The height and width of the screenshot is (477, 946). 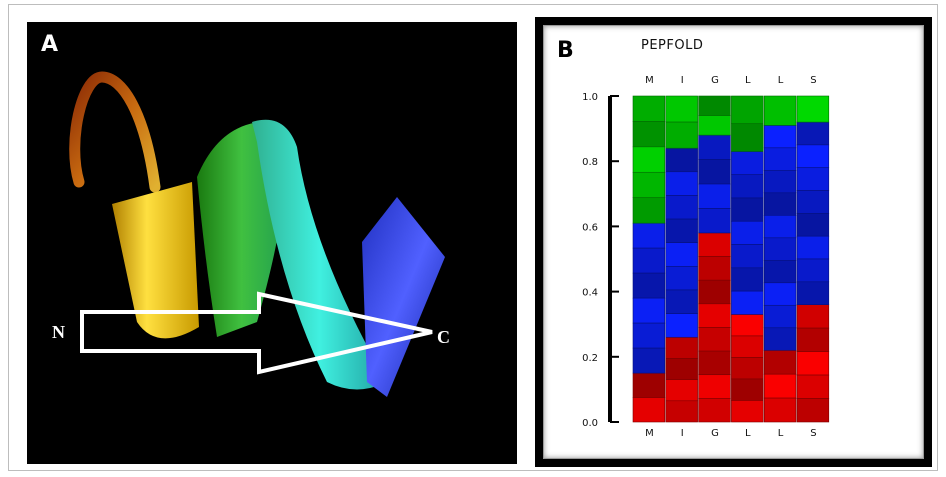 I want to click on y-tick-label: 0.4, so click(x=590, y=293).